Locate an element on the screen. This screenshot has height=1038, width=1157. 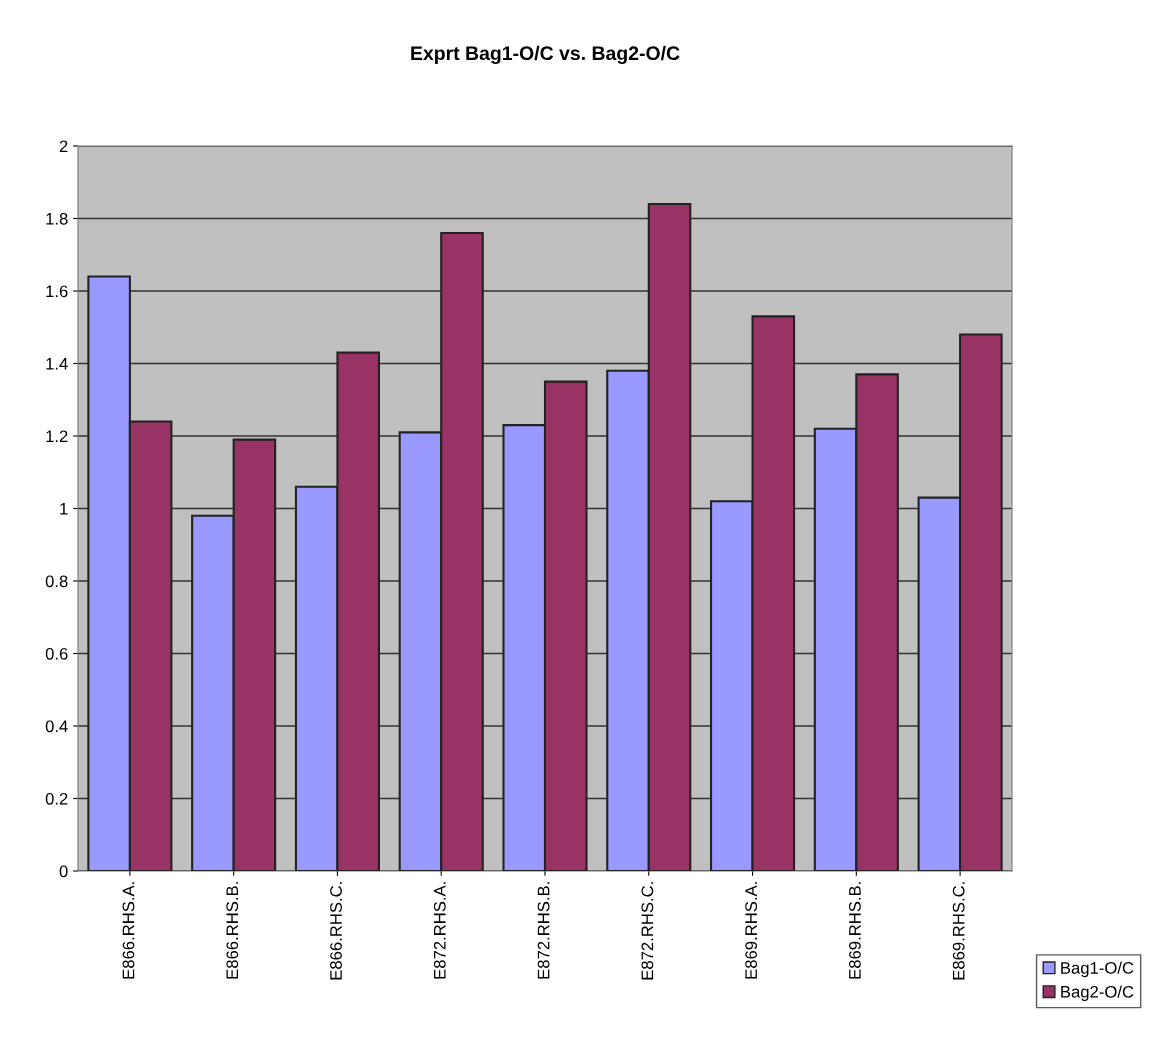
y-tick-label: 0.2 is located at coordinates (56, 798).